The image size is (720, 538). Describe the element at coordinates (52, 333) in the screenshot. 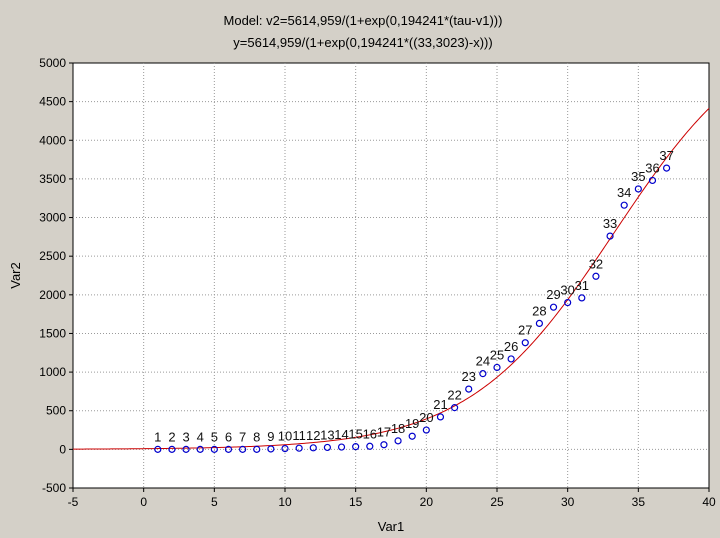

I see `y-tick-label: 1500` at that location.